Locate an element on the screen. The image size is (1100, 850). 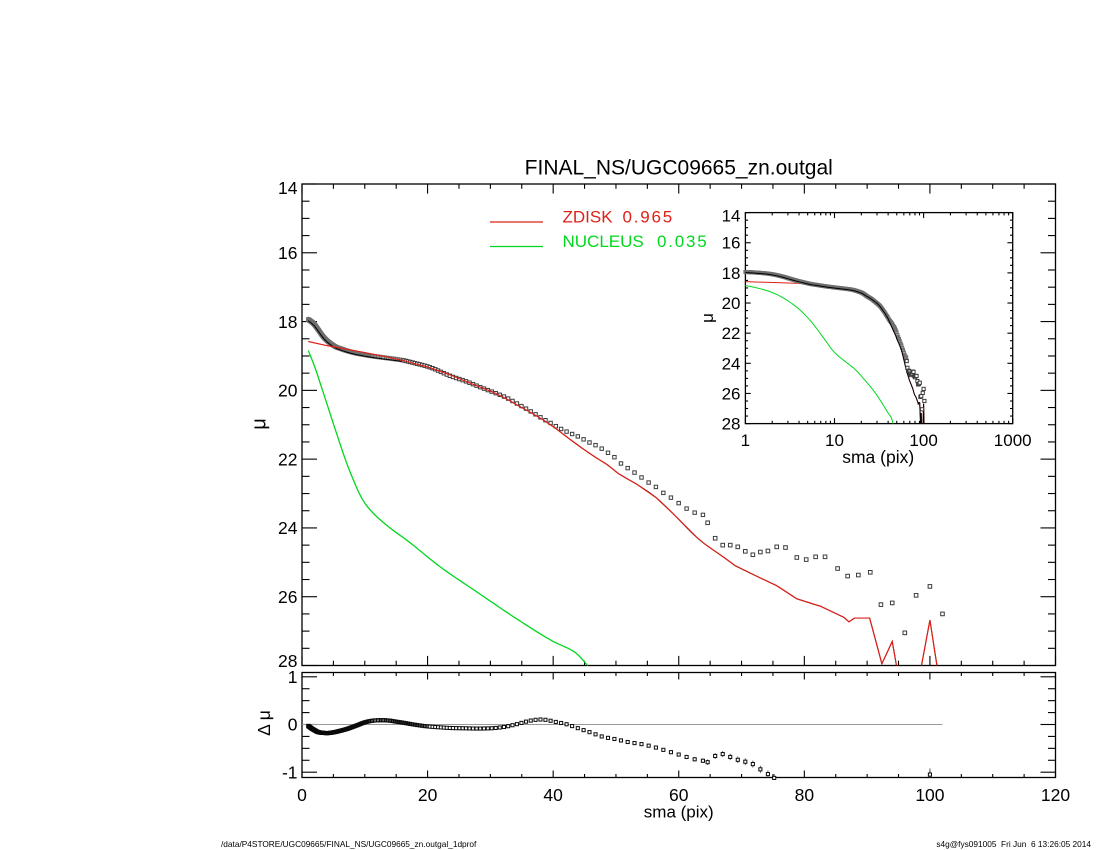
svg-text: 10 is located at coordinates (834, 440).